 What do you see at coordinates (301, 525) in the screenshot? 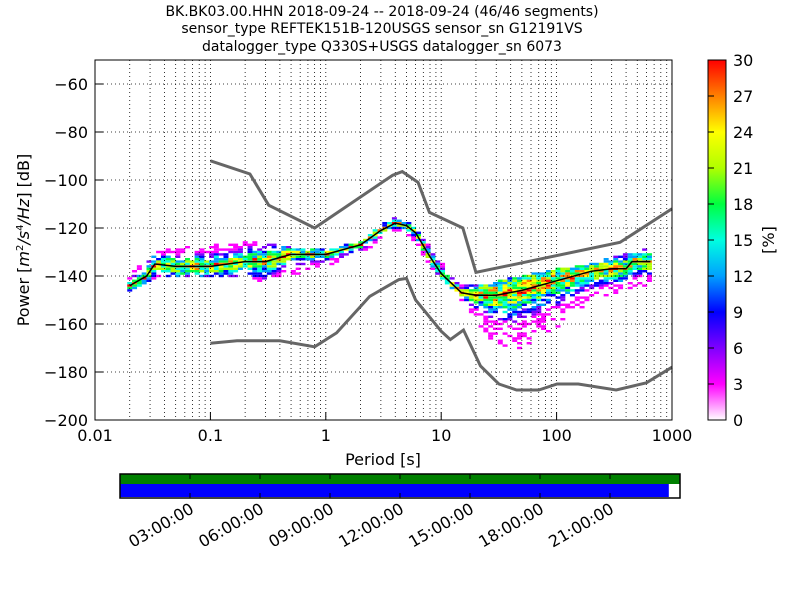
I see `timeline-tick-label: 09:00:00` at bounding box center [301, 525].